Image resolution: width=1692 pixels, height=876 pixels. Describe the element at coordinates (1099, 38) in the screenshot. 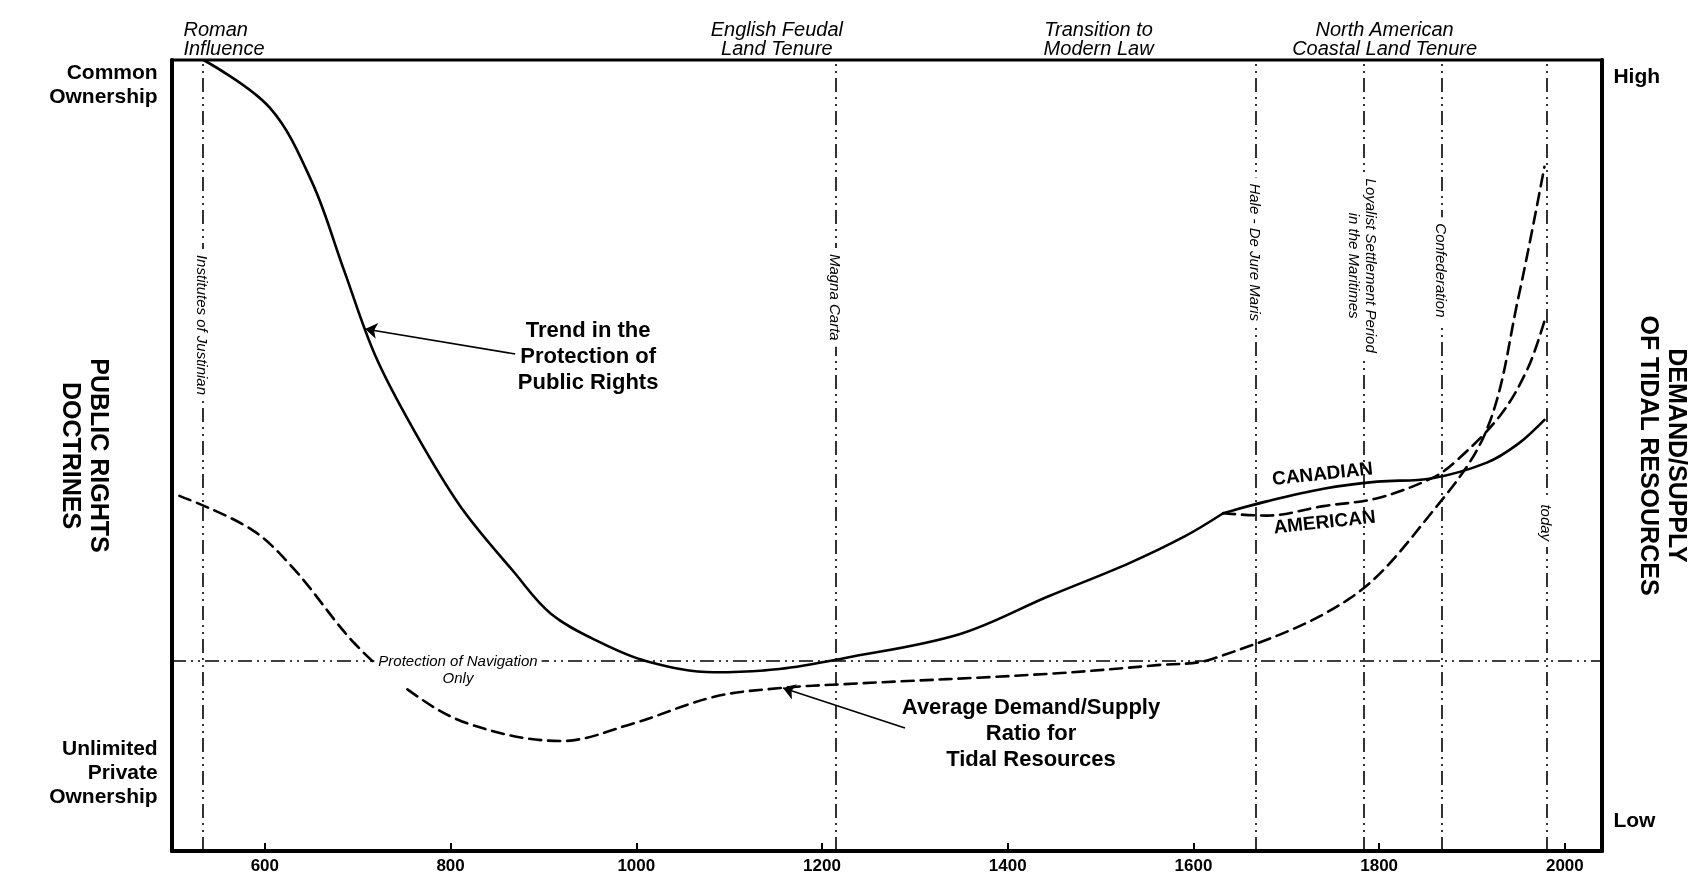

I see `text: Transition to Modern Law` at that location.